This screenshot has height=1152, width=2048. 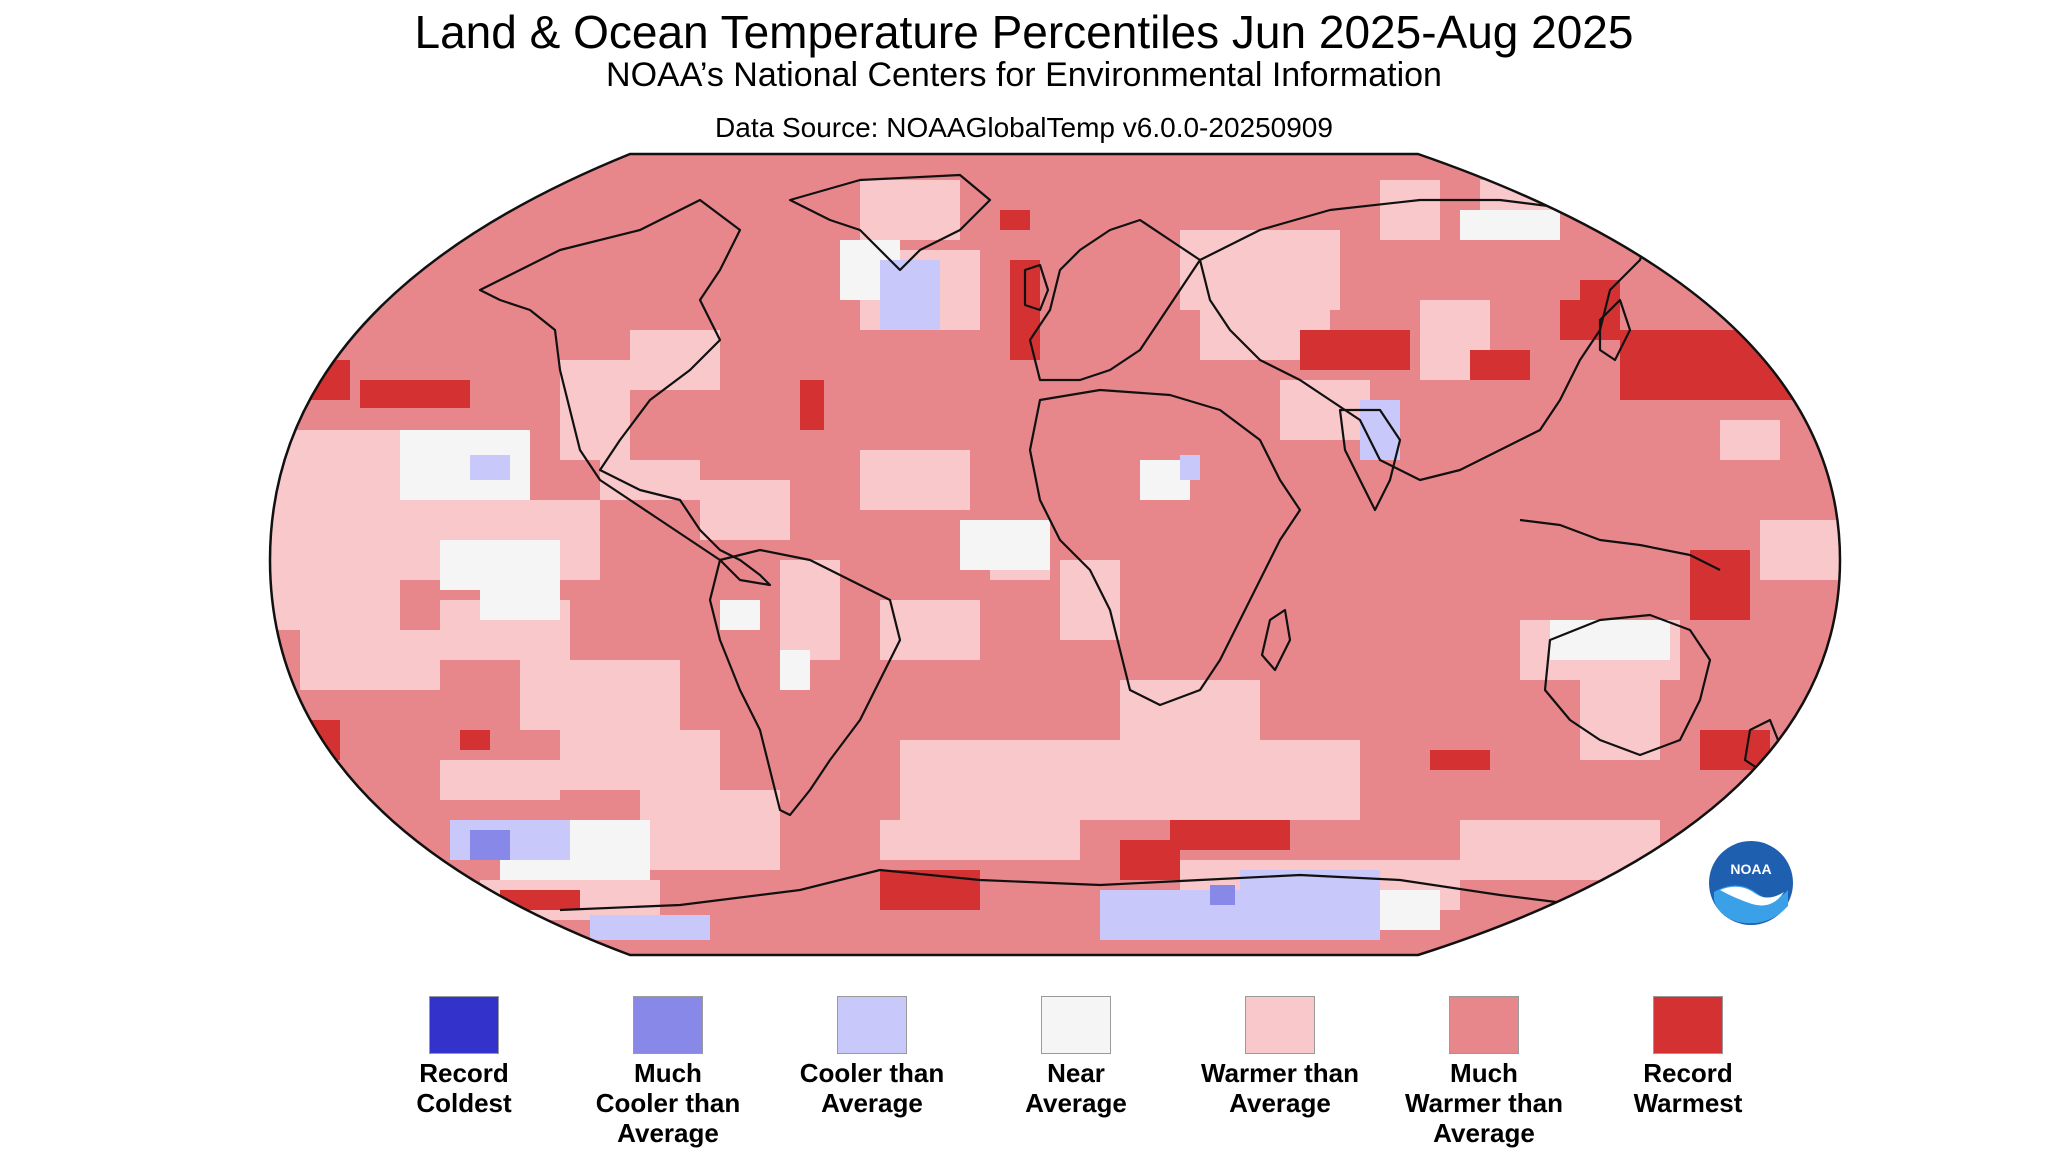 I want to click on australia-coastline, so click(x=1627, y=685).